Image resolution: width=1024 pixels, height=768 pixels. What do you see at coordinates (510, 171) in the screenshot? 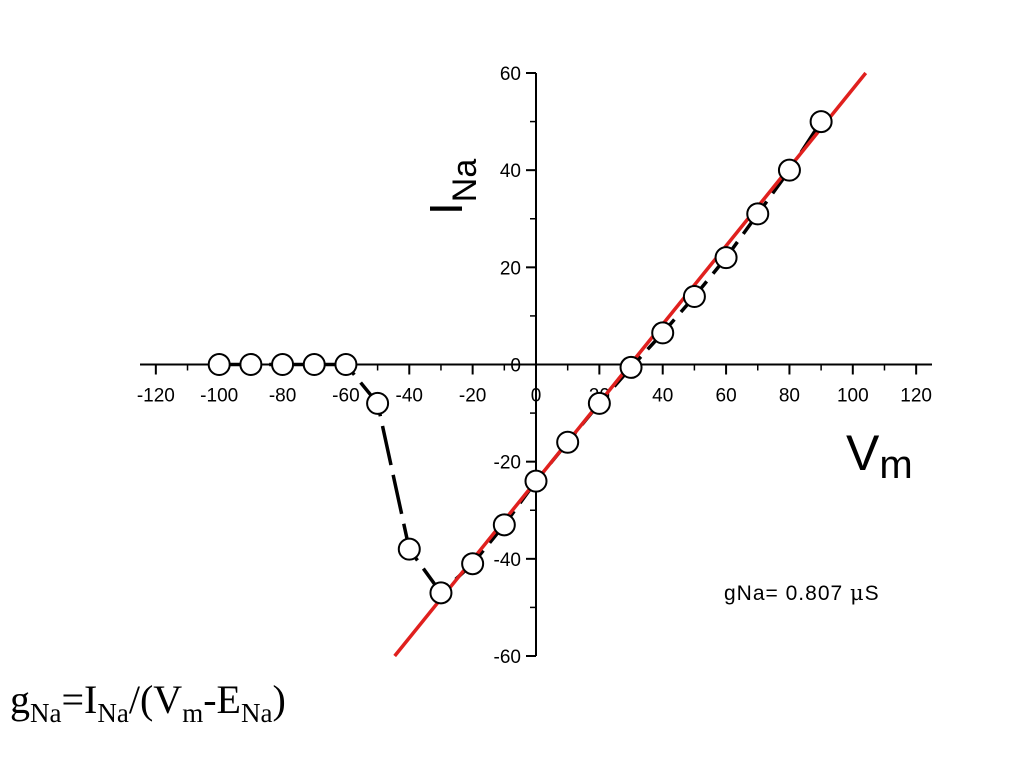
I see `y-tick-label: 40` at bounding box center [510, 171].